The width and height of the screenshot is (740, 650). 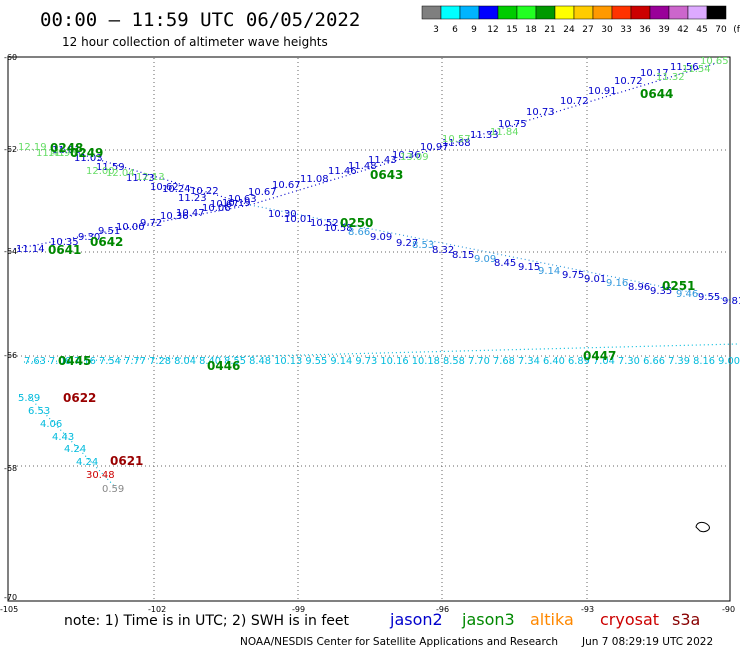 I want to click on track-label: 0248, so click(x=66, y=148).